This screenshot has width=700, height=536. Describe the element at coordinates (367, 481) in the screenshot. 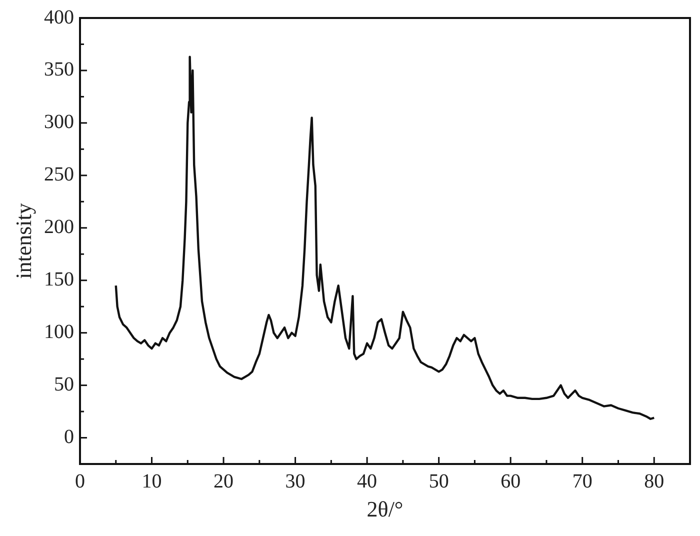

I see `x-tick-label: 40` at that location.